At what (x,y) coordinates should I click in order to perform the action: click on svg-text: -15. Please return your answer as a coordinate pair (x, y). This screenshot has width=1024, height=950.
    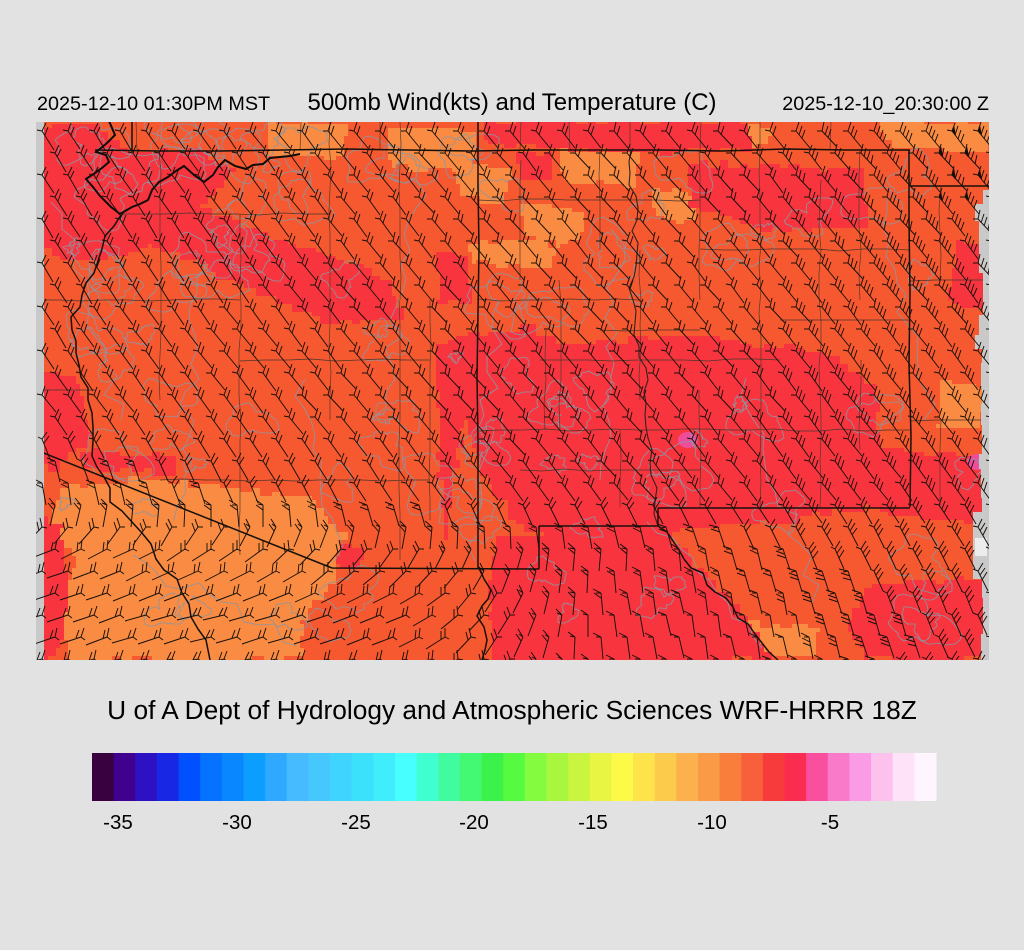
    Looking at the image, I should click on (593, 822).